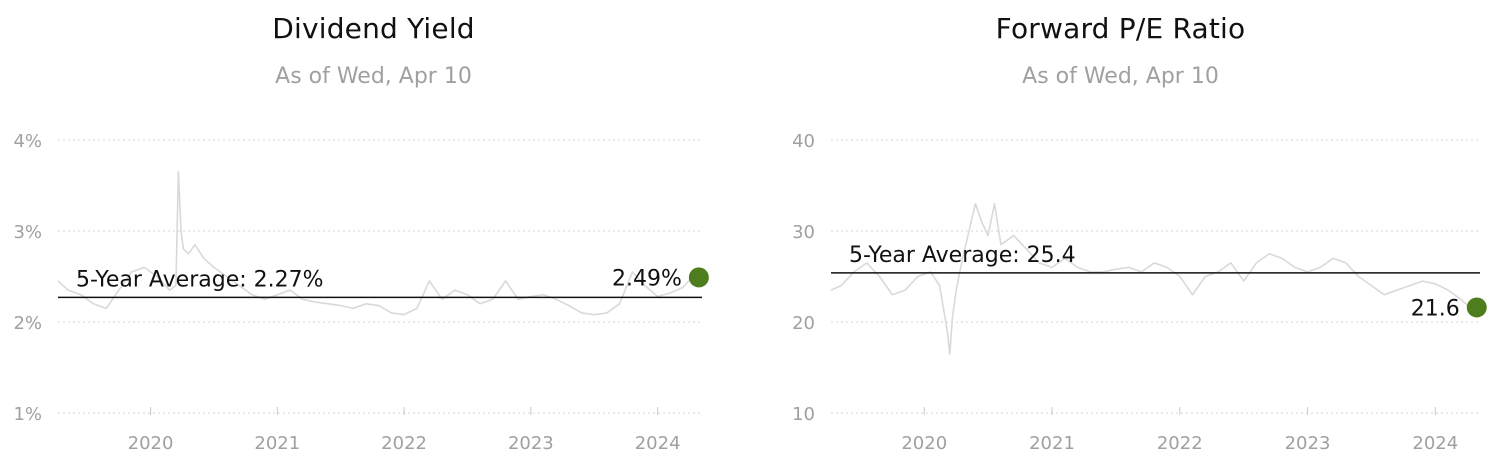  I want to click on latest-value-label: 21.6, so click(1435, 308).